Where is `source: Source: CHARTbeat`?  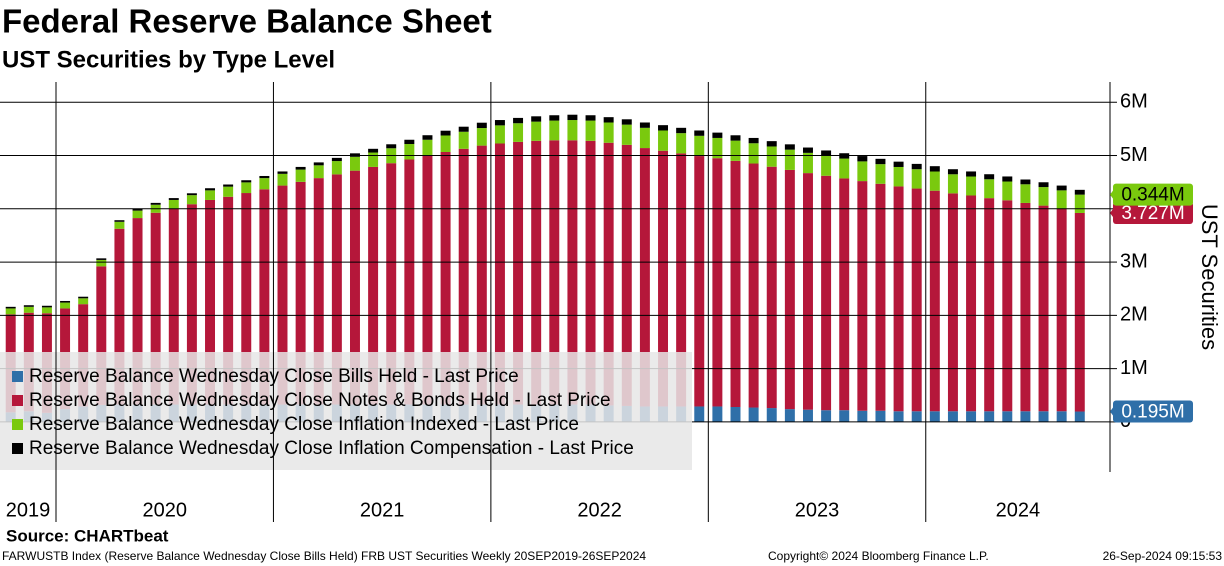 source: Source: CHARTbeat is located at coordinates (87, 535).